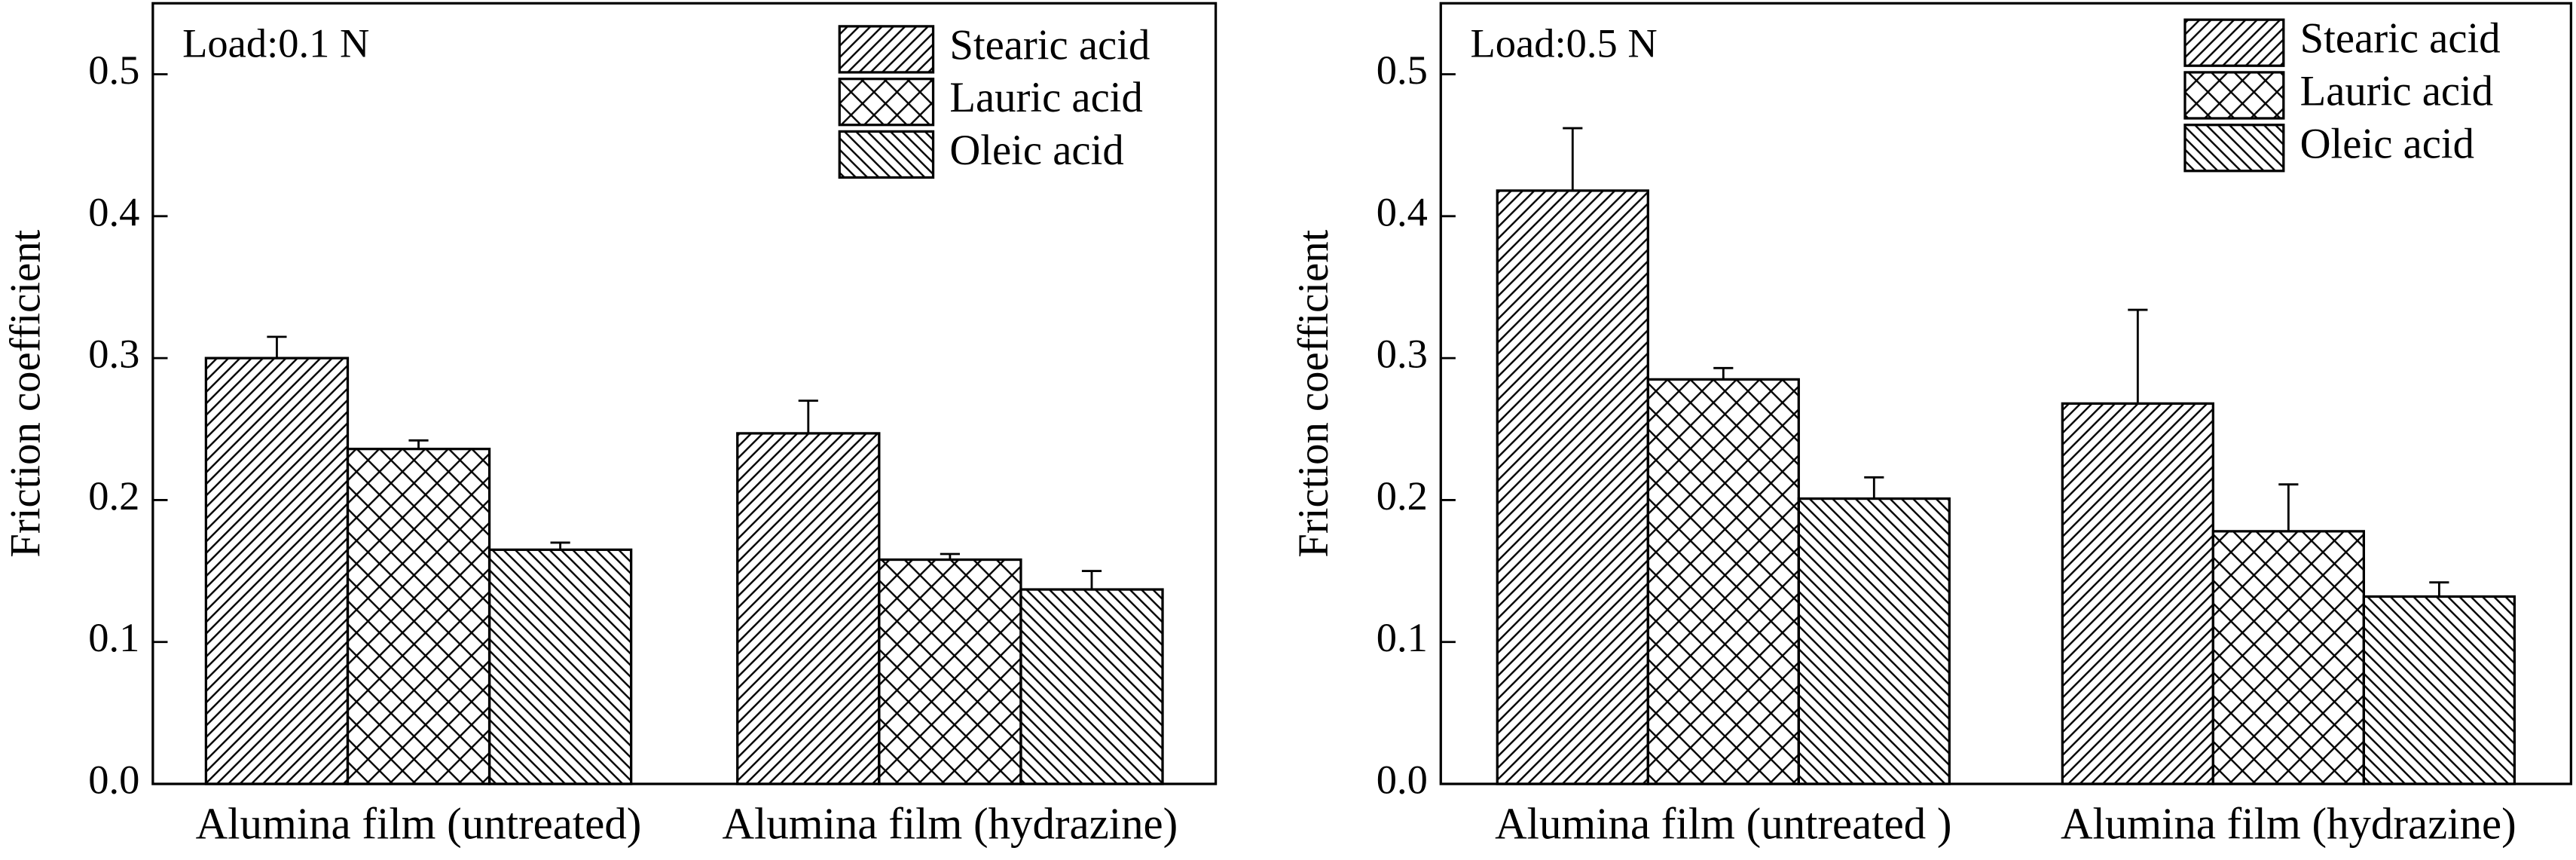 This screenshot has height=860, width=2576. What do you see at coordinates (1723, 824) in the screenshot?
I see `x-tick-label: Alumina film (untreated )` at bounding box center [1723, 824].